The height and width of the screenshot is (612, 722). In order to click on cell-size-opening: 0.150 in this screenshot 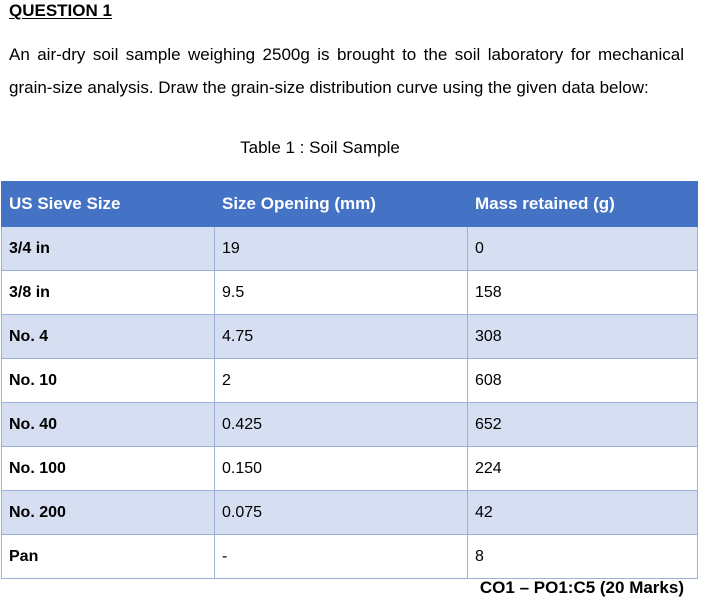, I will do `click(341, 468)`.